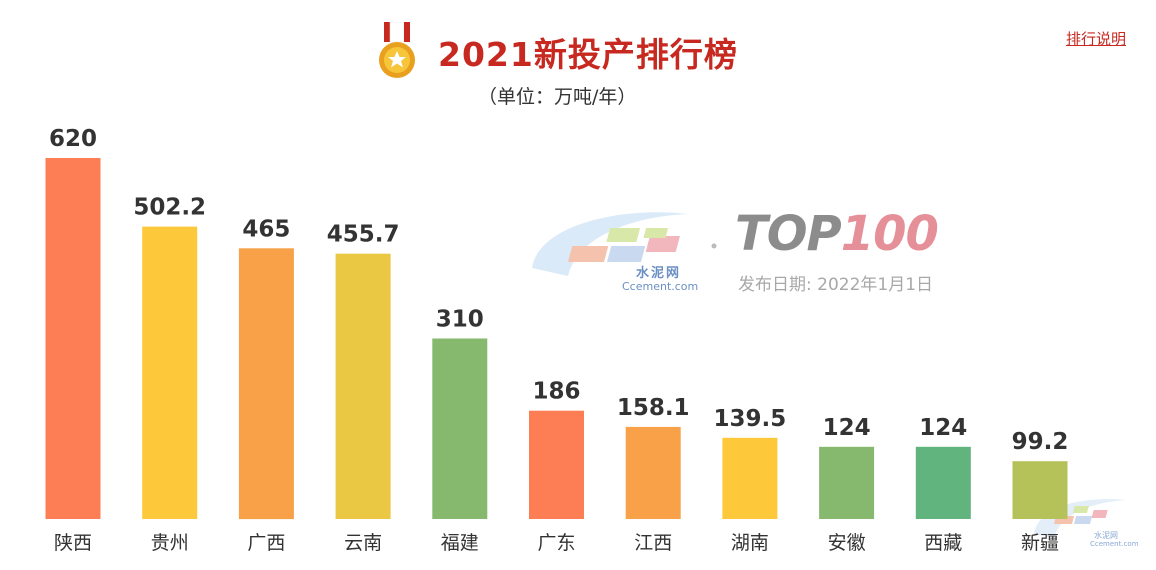 This screenshot has height=570, width=1156. What do you see at coordinates (659, 273) in the screenshot?
I see `watermark-logo-text: 水泥网` at bounding box center [659, 273].